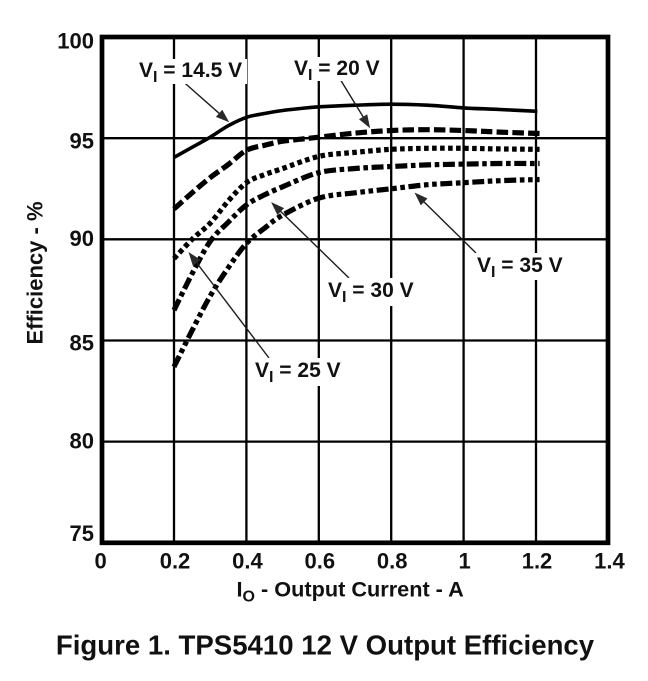 This screenshot has height=681, width=648. Describe the element at coordinates (175, 561) in the screenshot. I see `svg-text: 0.2` at that location.